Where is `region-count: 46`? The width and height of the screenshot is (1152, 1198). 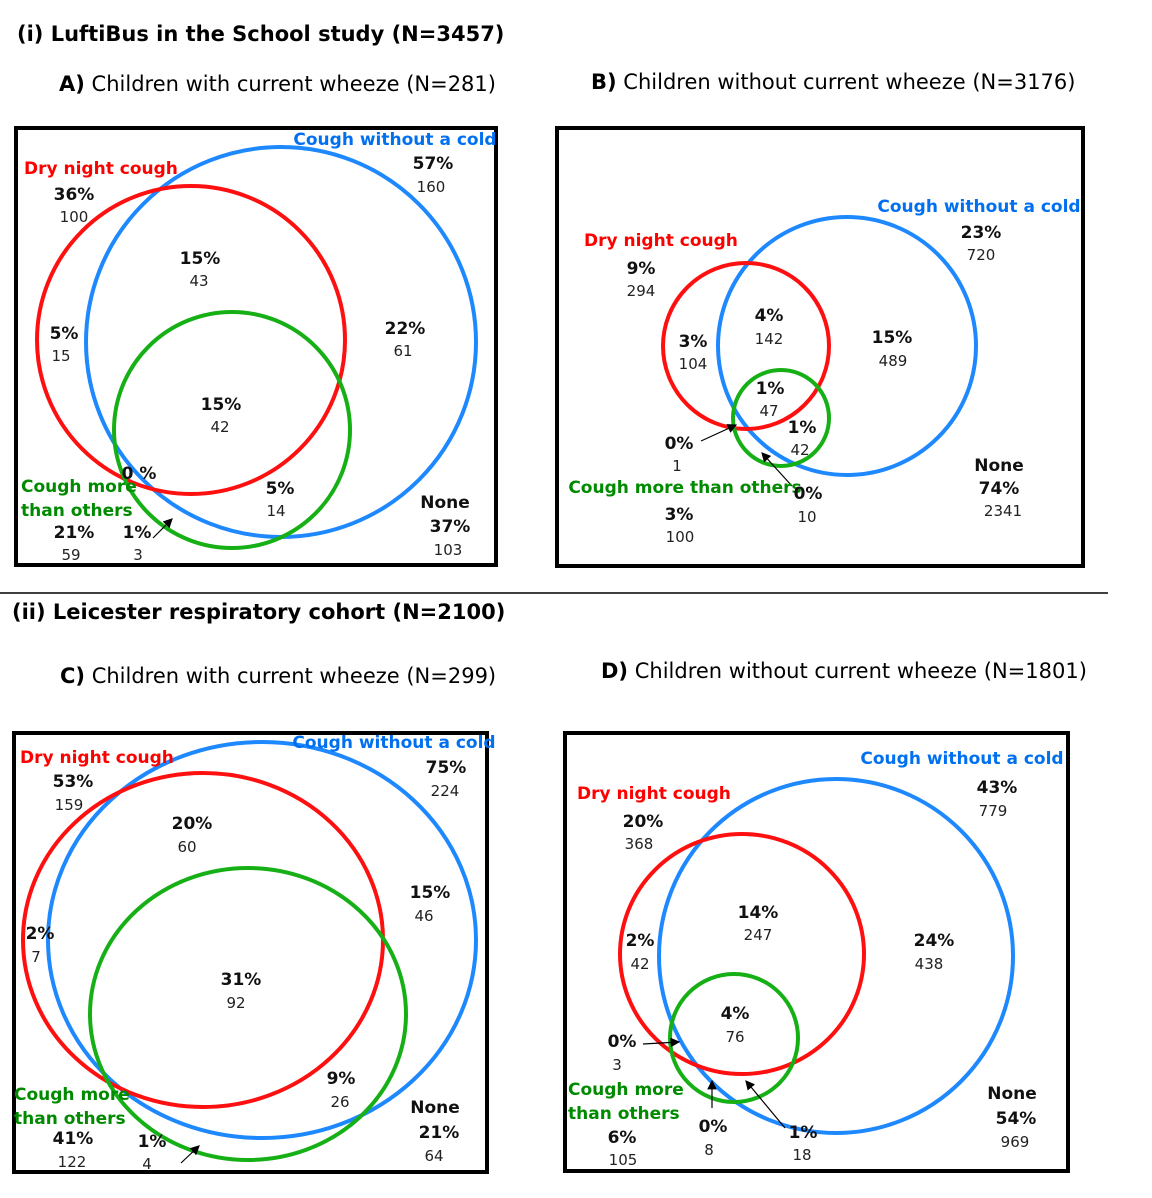 region-count: 46 is located at coordinates (423, 916).